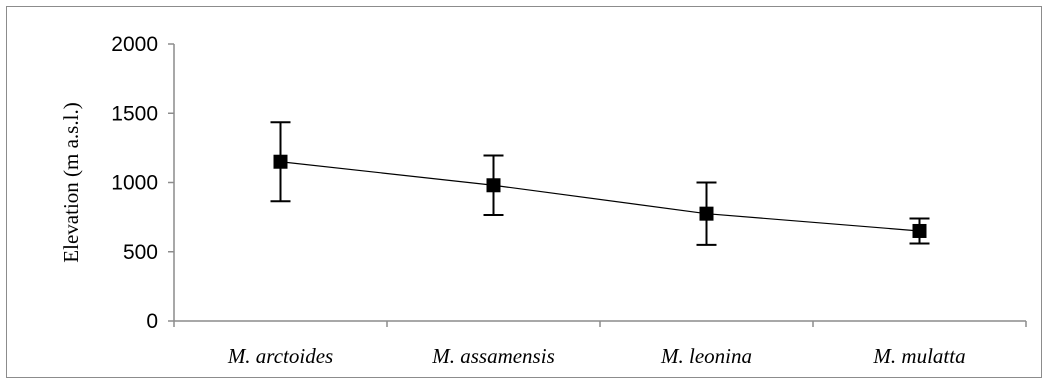 The width and height of the screenshot is (1051, 385). What do you see at coordinates (140, 252) in the screenshot?
I see `y-tick-label: 500` at bounding box center [140, 252].